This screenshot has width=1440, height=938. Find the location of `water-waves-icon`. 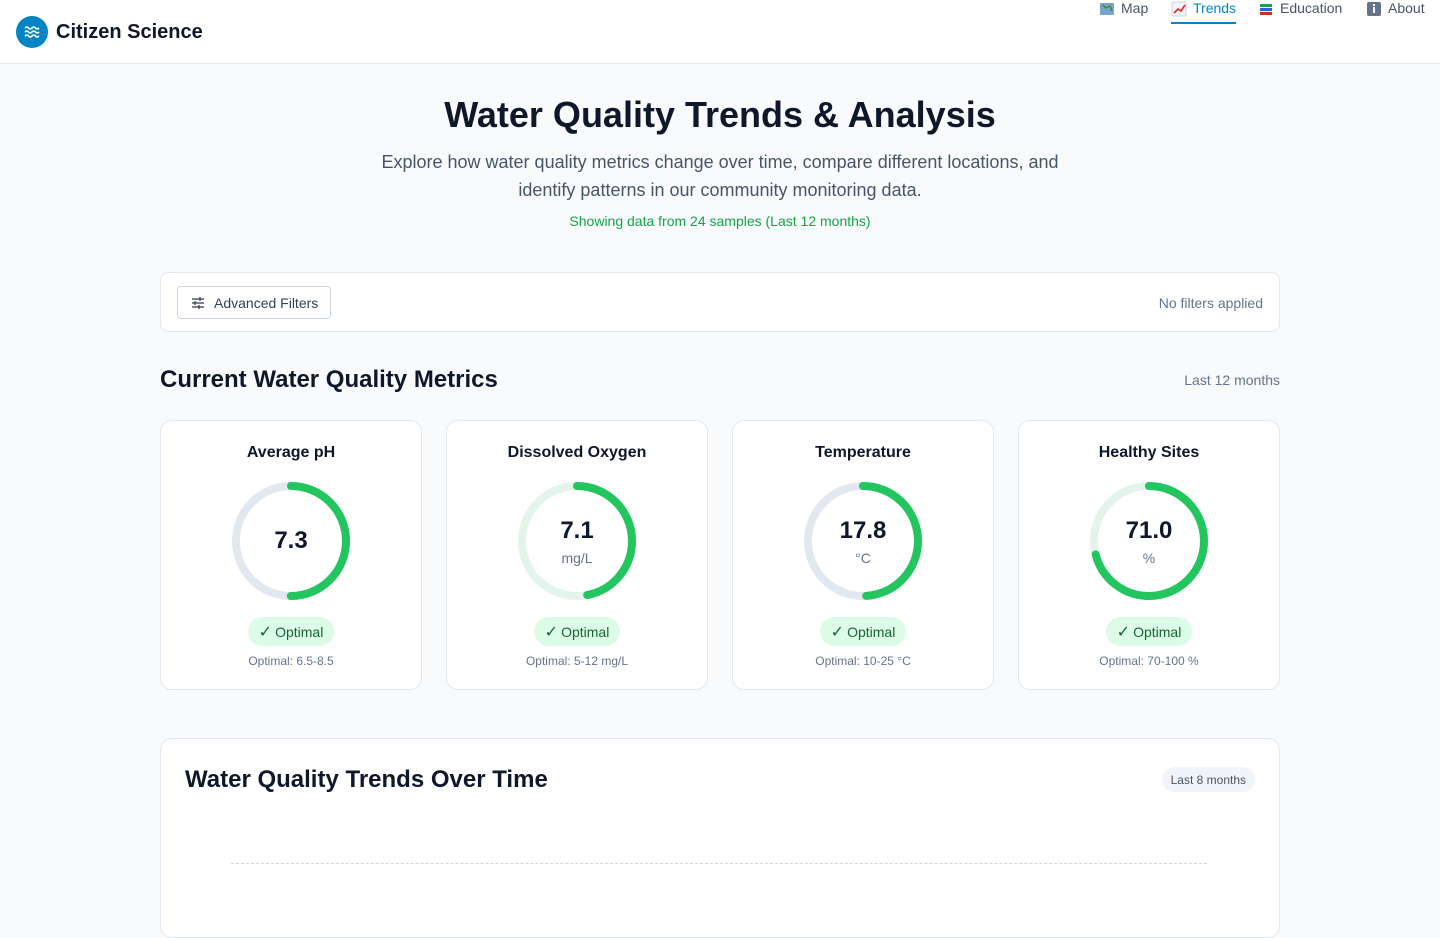

water-waves-icon is located at coordinates (32, 32).